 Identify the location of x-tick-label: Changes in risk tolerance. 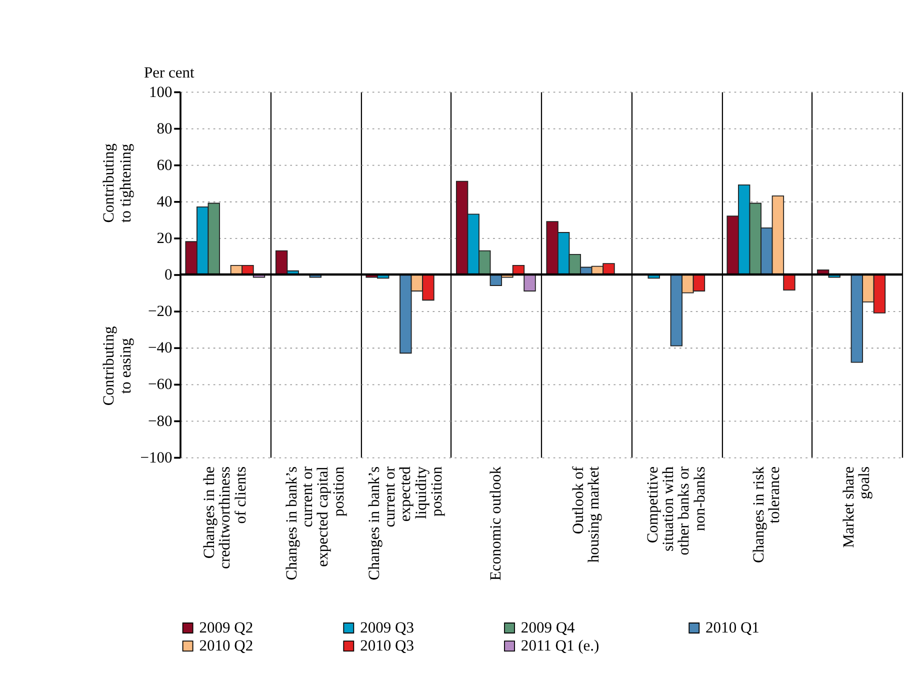
(766, 515).